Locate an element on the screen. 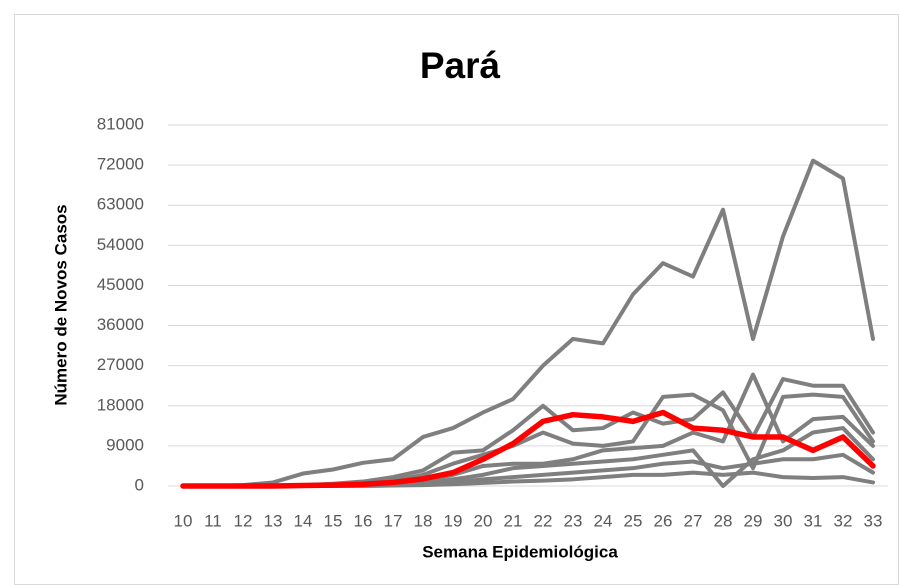  x-axis-label: Semana Epidemiológica is located at coordinates (520, 551).